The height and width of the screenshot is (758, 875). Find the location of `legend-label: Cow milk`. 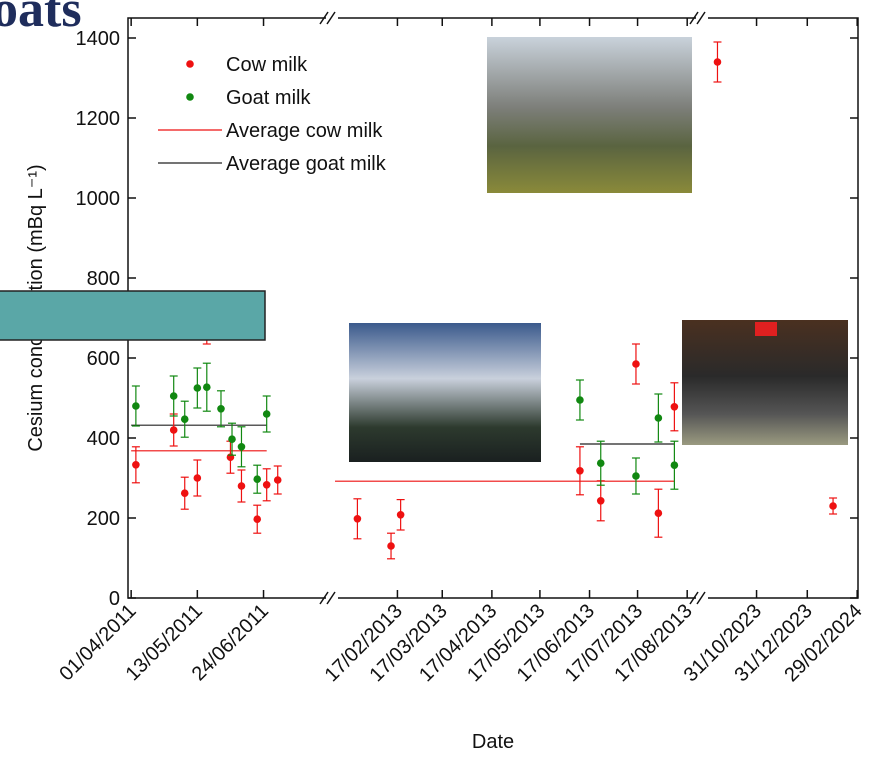

legend-label: Cow milk is located at coordinates (267, 65).